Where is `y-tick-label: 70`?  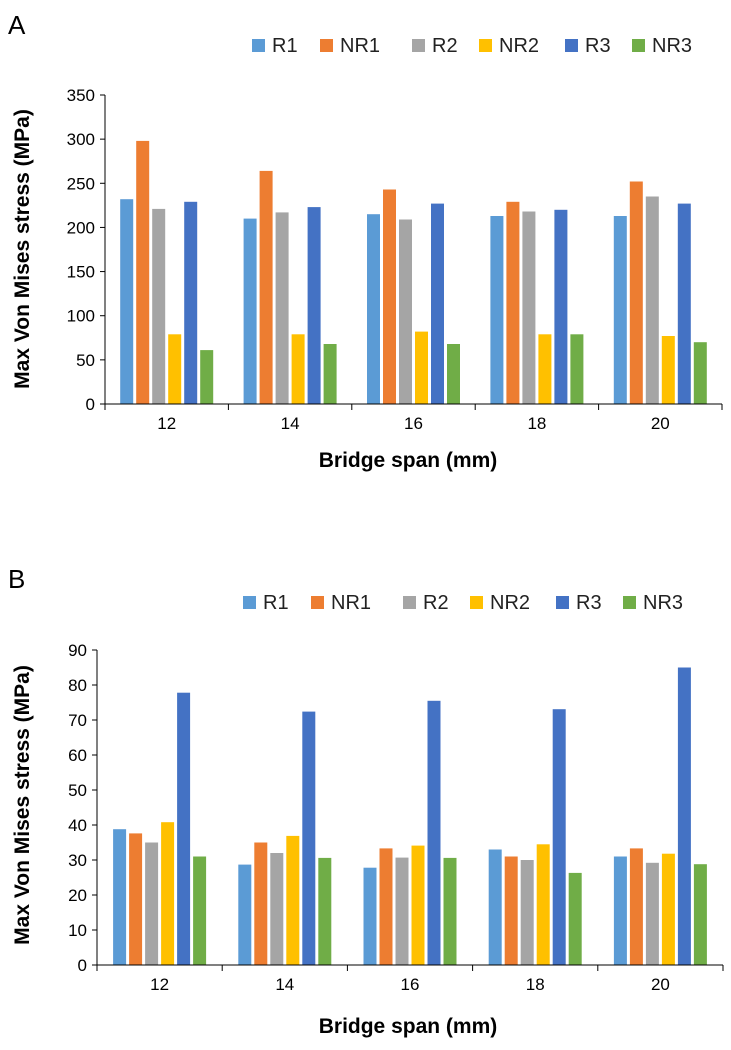
y-tick-label: 70 is located at coordinates (77, 720).